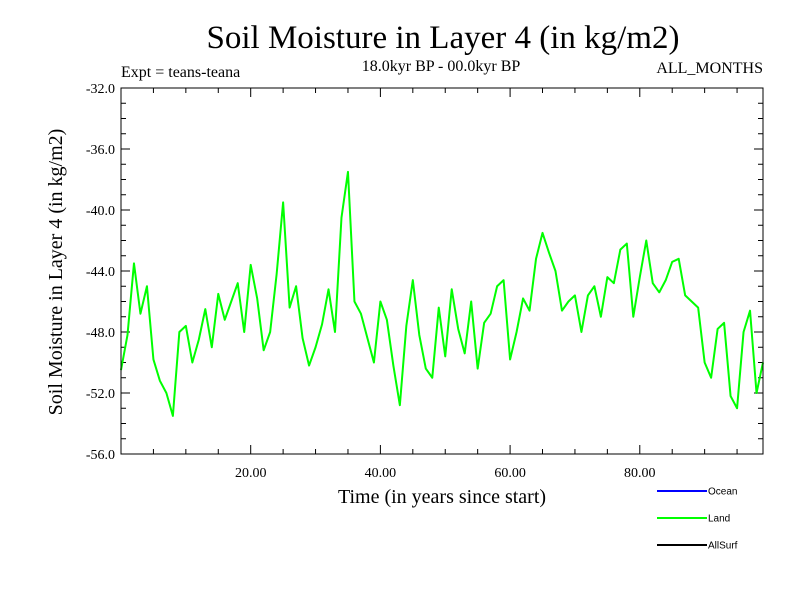 This screenshot has width=800, height=600. What do you see at coordinates (100, 89) in the screenshot?
I see `y-tick-label: -32.0` at bounding box center [100, 89].